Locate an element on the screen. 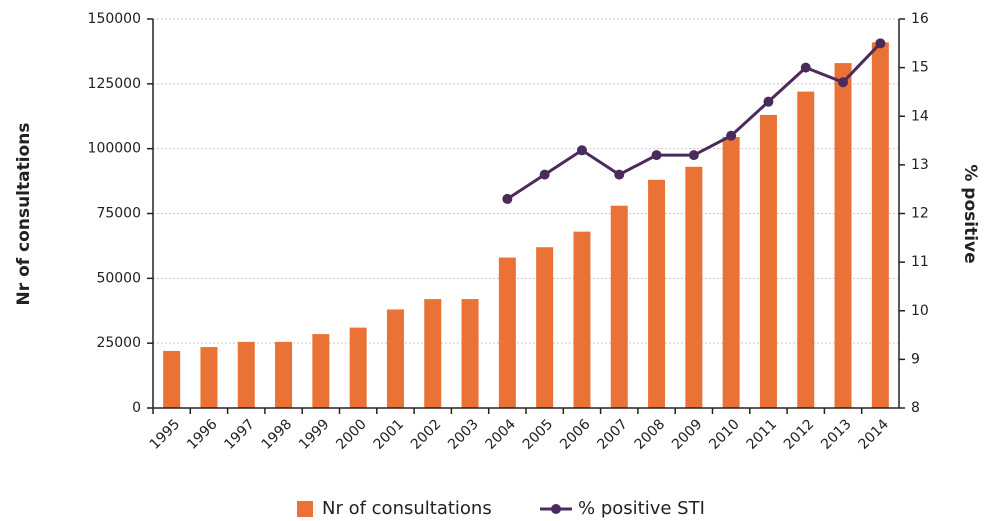  x-tick-label: 1997 is located at coordinates (239, 434).